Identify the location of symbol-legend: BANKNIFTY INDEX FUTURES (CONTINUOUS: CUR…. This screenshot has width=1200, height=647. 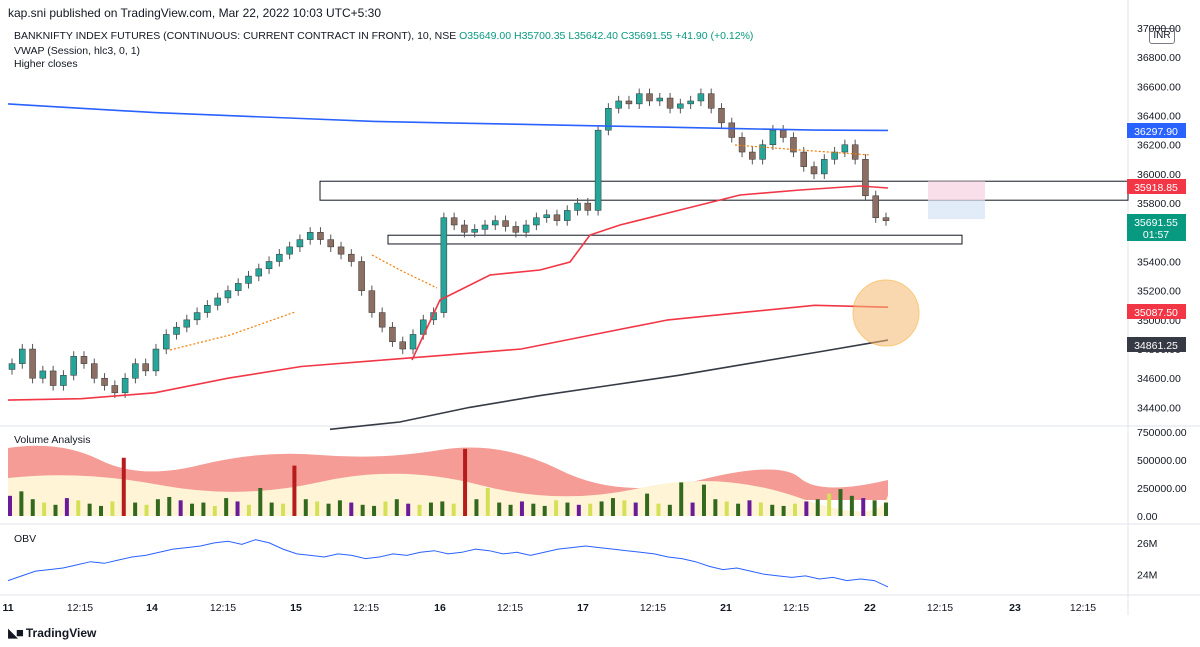
(383, 36).